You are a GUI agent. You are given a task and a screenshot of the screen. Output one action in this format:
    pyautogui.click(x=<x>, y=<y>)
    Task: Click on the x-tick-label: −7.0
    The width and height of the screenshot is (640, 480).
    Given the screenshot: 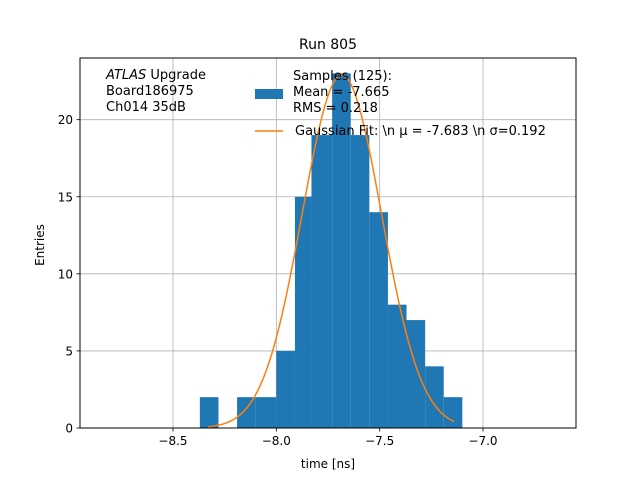 What is the action you would take?
    pyautogui.click(x=482, y=441)
    